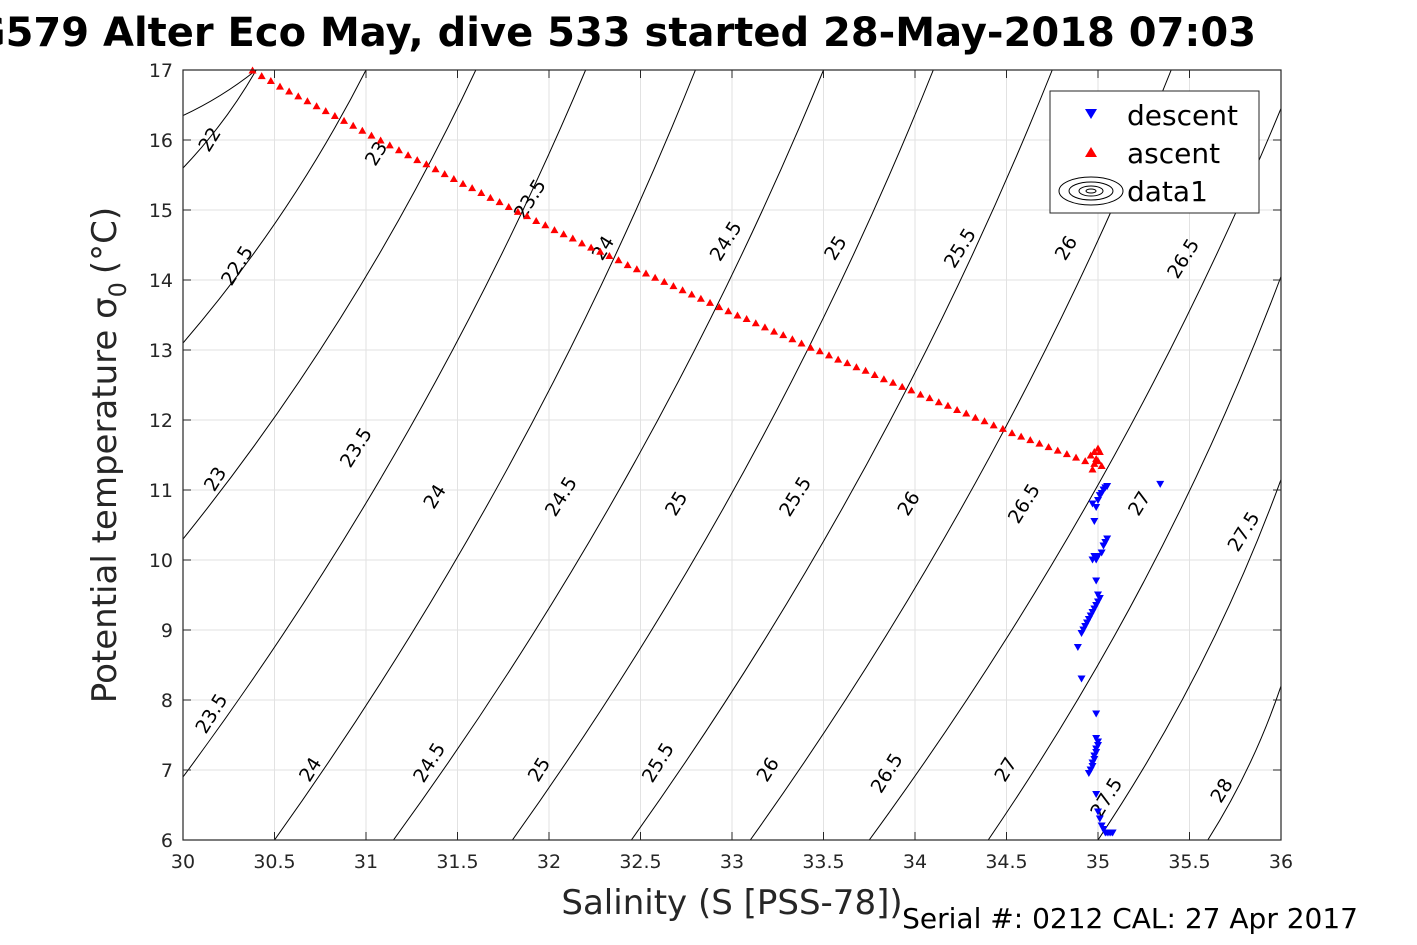 This screenshot has width=1417, height=945. Describe the element at coordinates (1189, 862) in the screenshot. I see `x-tick-label: 35.5` at that location.